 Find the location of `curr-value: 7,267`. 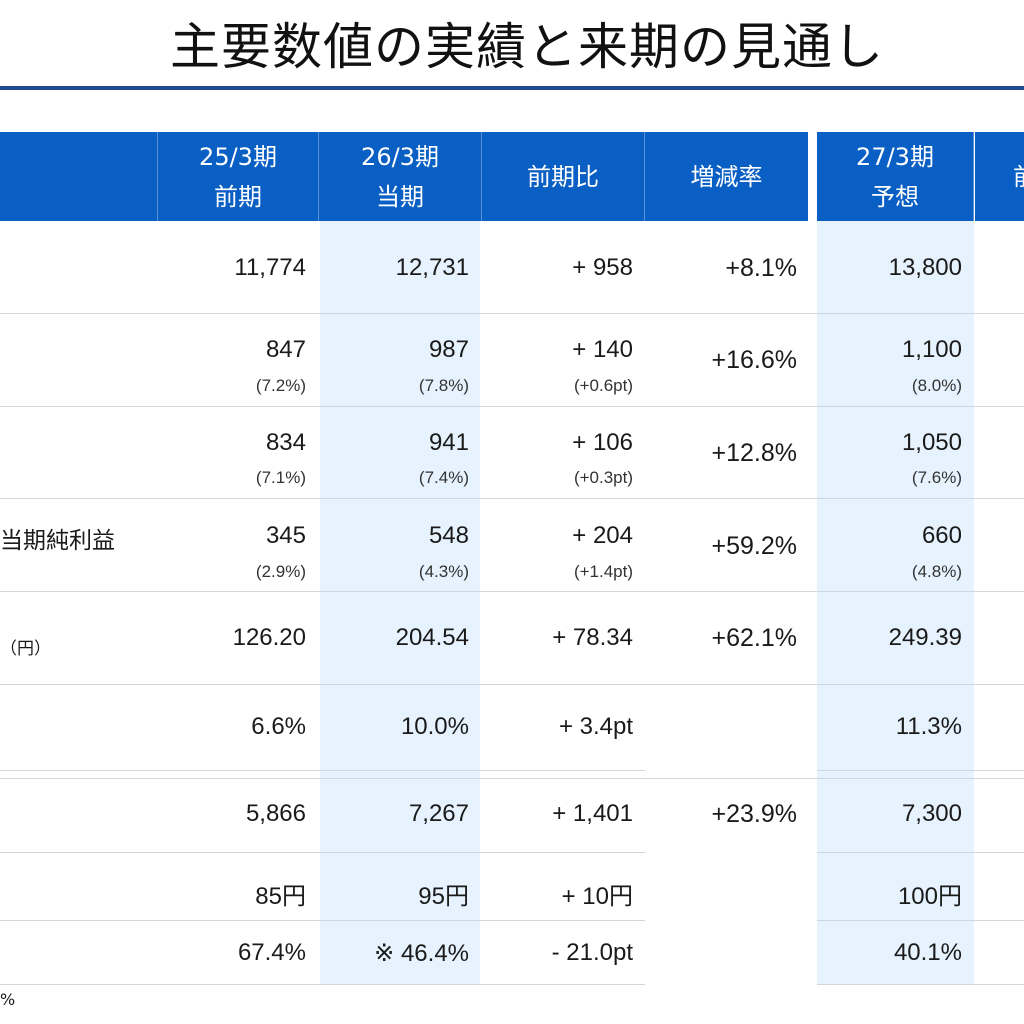

curr-value: 7,267 is located at coordinates (438, 813).